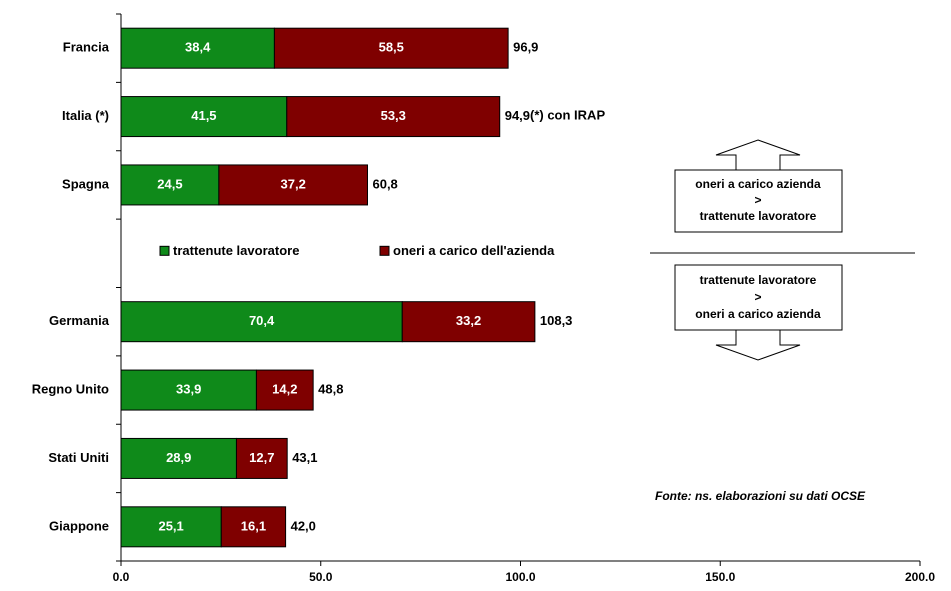 The image size is (951, 591). I want to click on value-label: 25,1, so click(170, 525).